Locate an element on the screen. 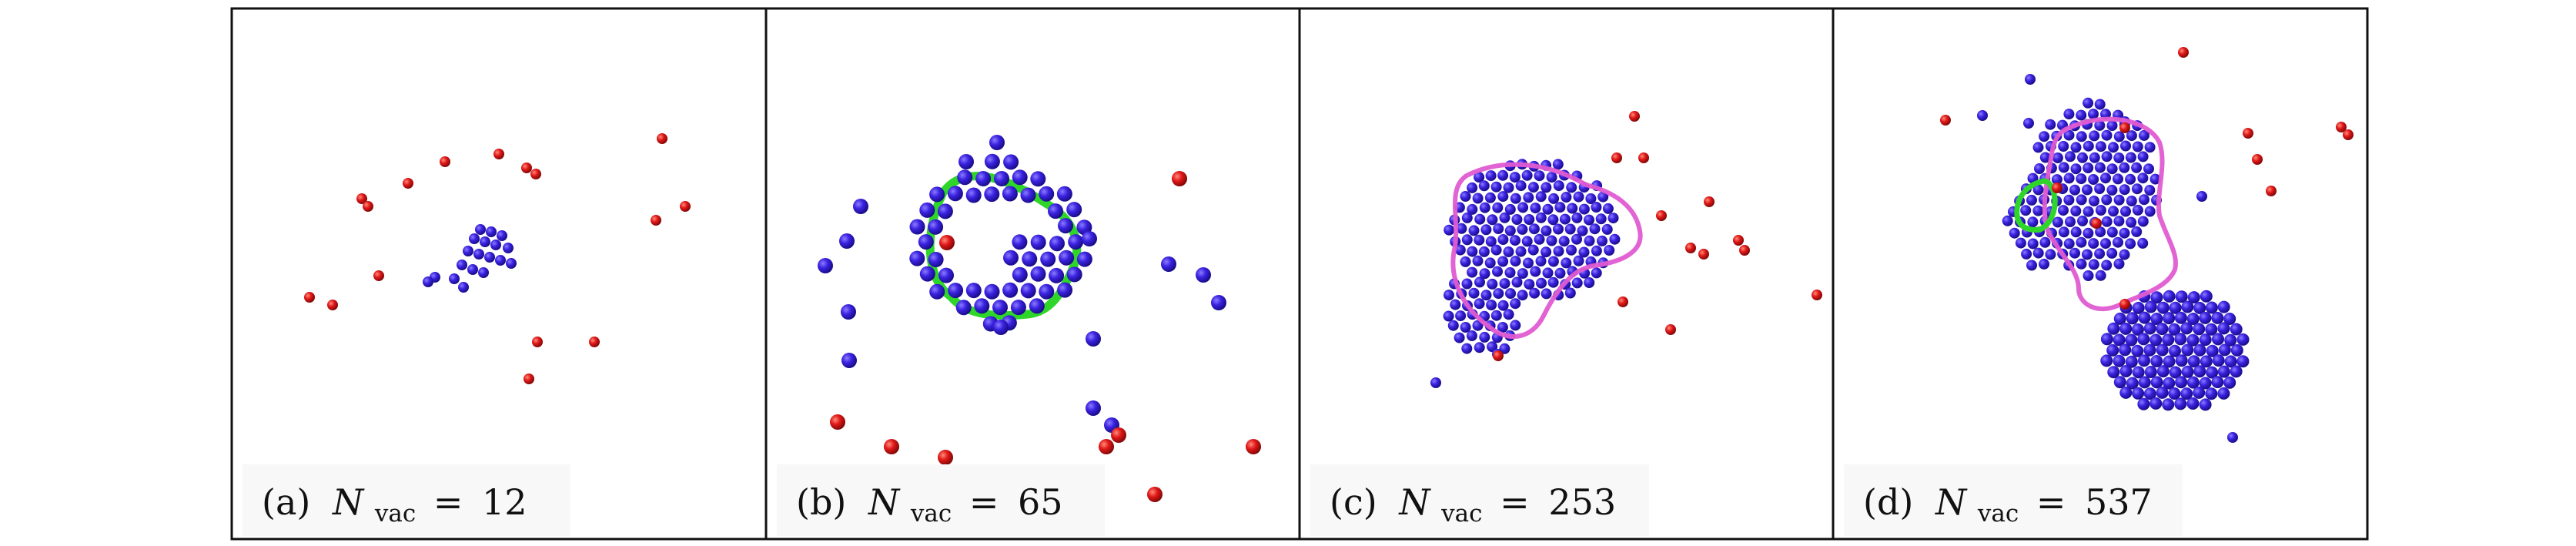  equals-sign: = is located at coordinates (448, 502).